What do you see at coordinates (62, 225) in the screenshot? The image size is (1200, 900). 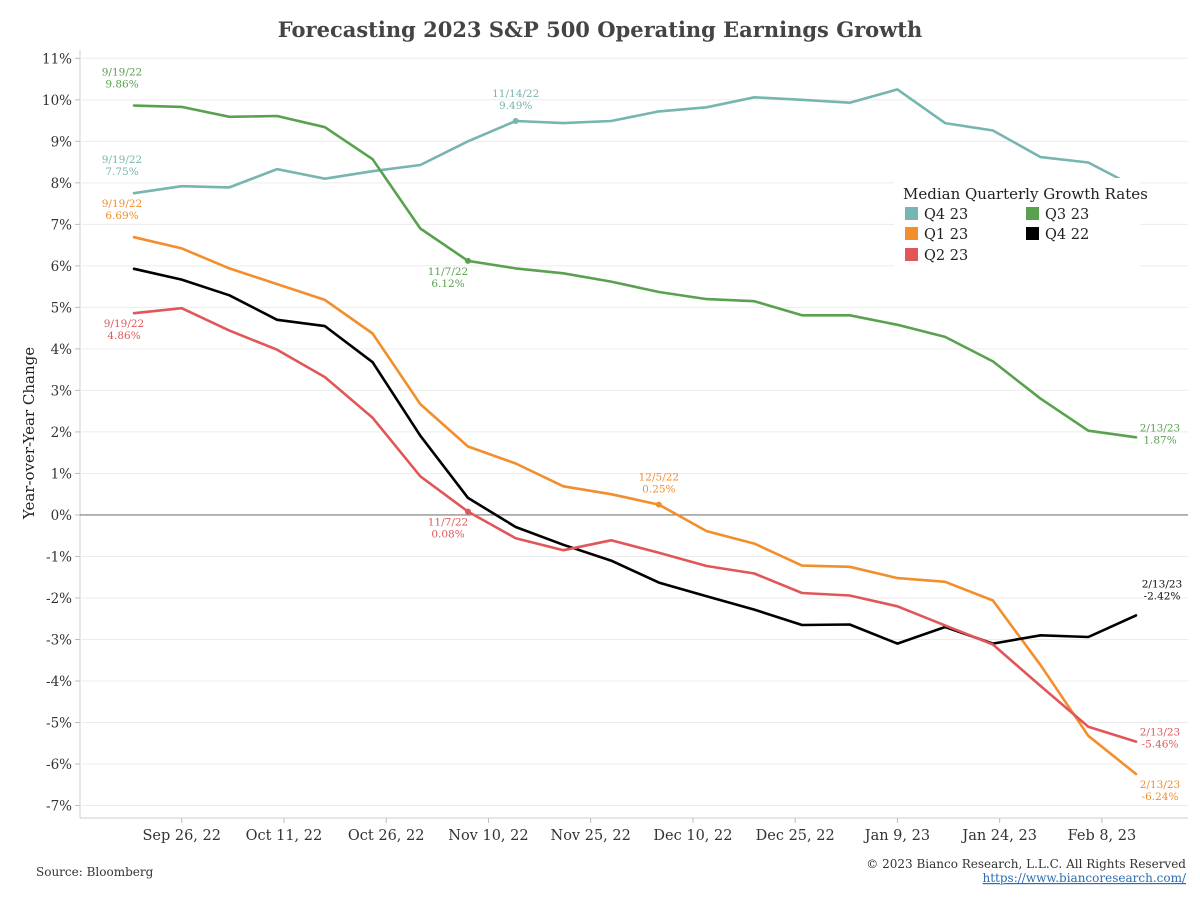 I see `y-tick-label: 7%` at bounding box center [62, 225].